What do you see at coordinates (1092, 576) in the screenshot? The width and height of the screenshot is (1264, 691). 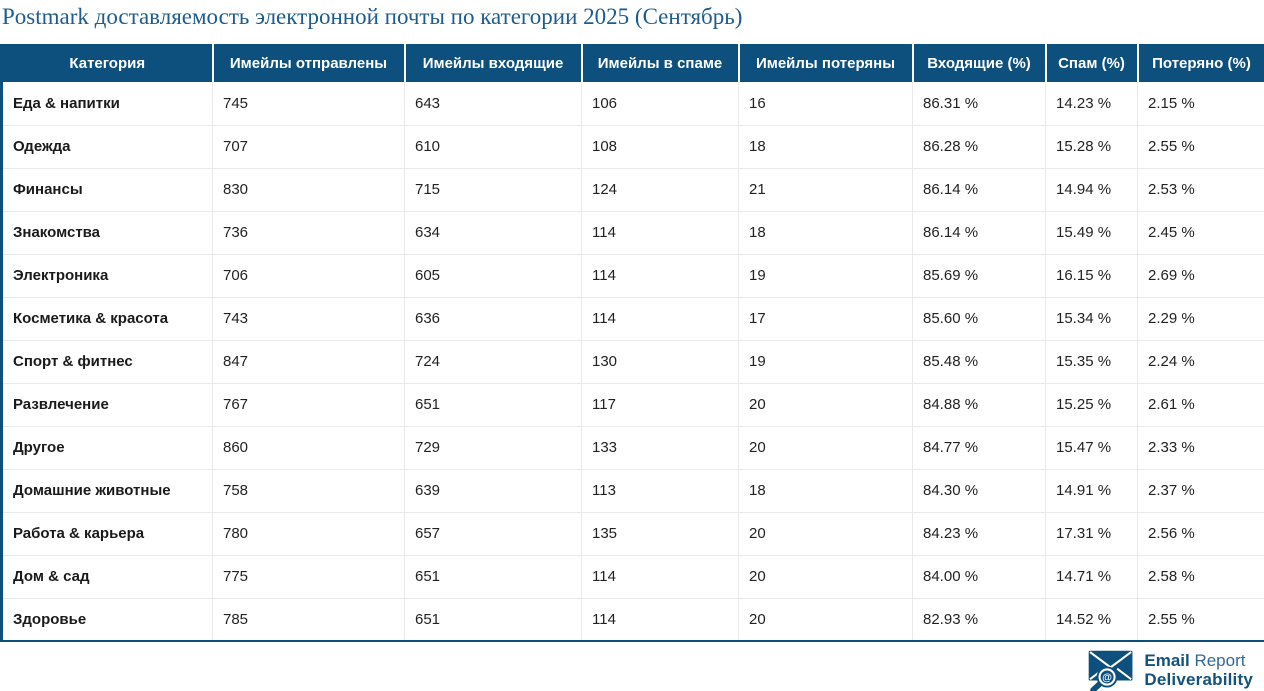 I see `value-cell: 14.71 %` at bounding box center [1092, 576].